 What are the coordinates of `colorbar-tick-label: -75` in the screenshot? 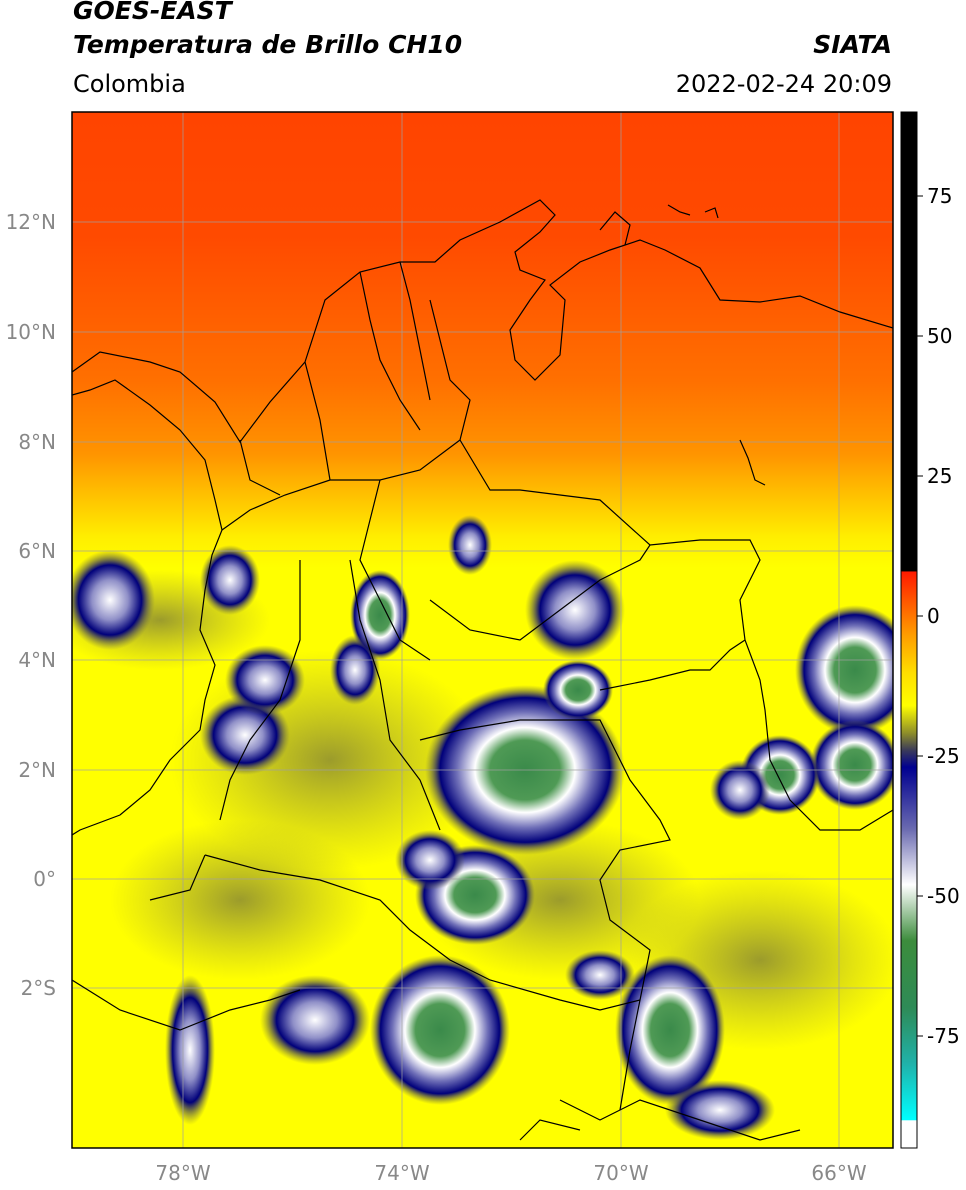 It's located at (943, 1036).